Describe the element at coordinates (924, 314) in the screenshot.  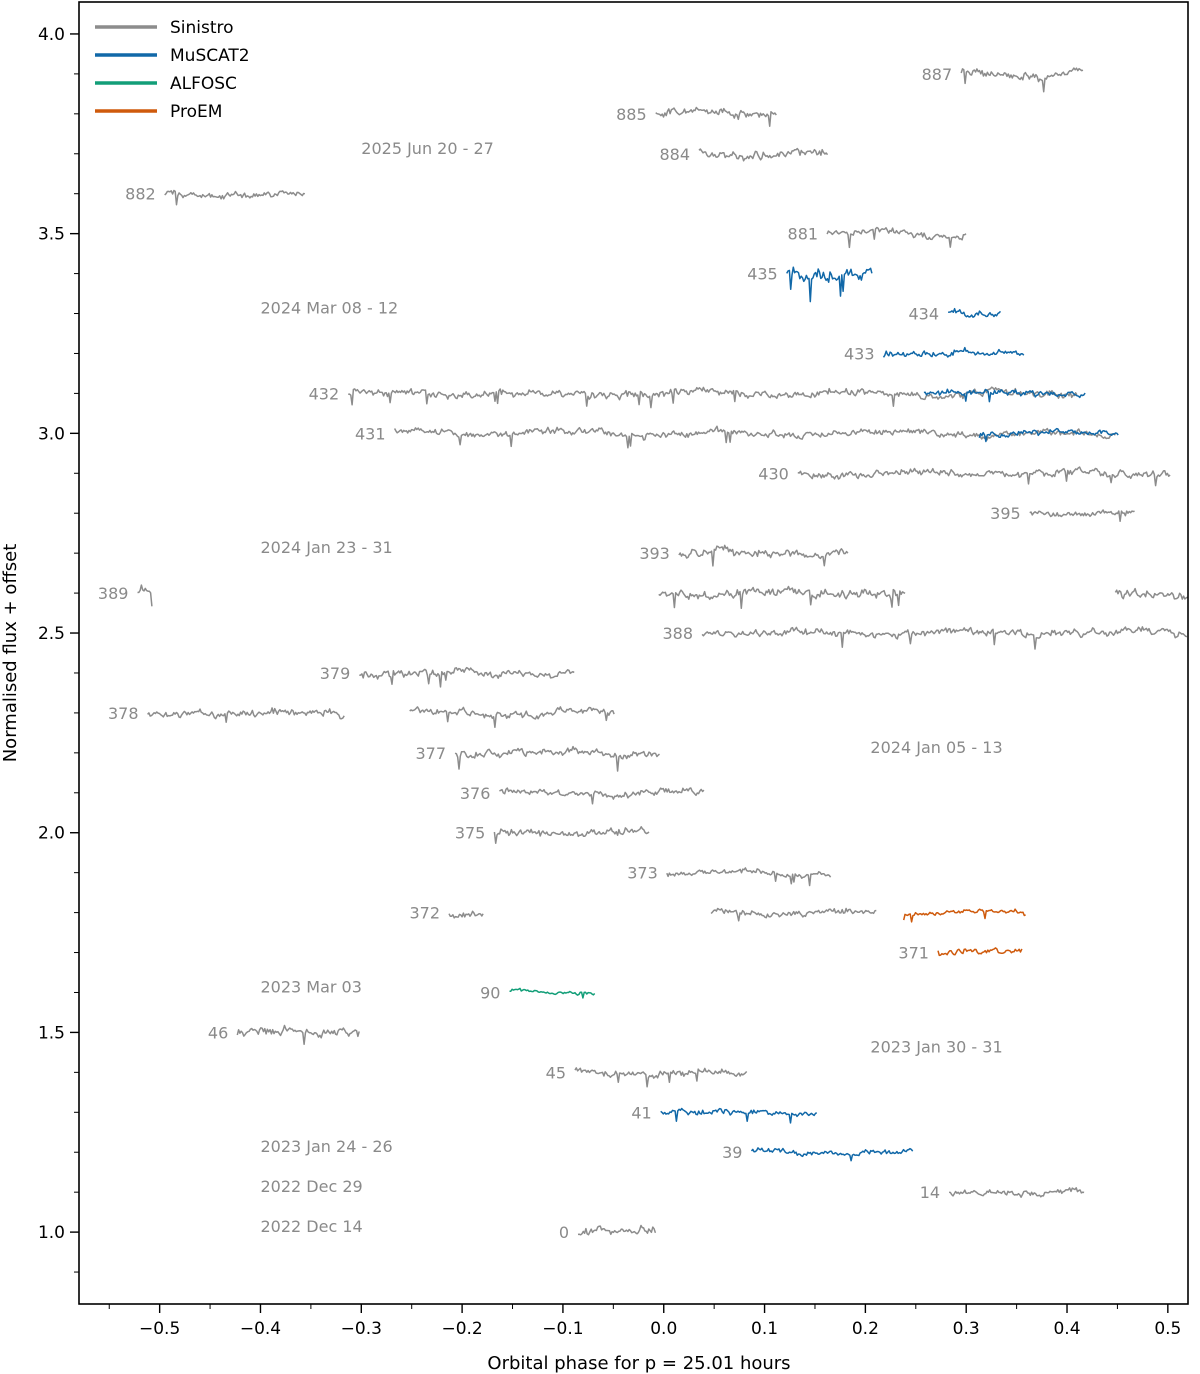
I see `series-label-434: 434` at that location.